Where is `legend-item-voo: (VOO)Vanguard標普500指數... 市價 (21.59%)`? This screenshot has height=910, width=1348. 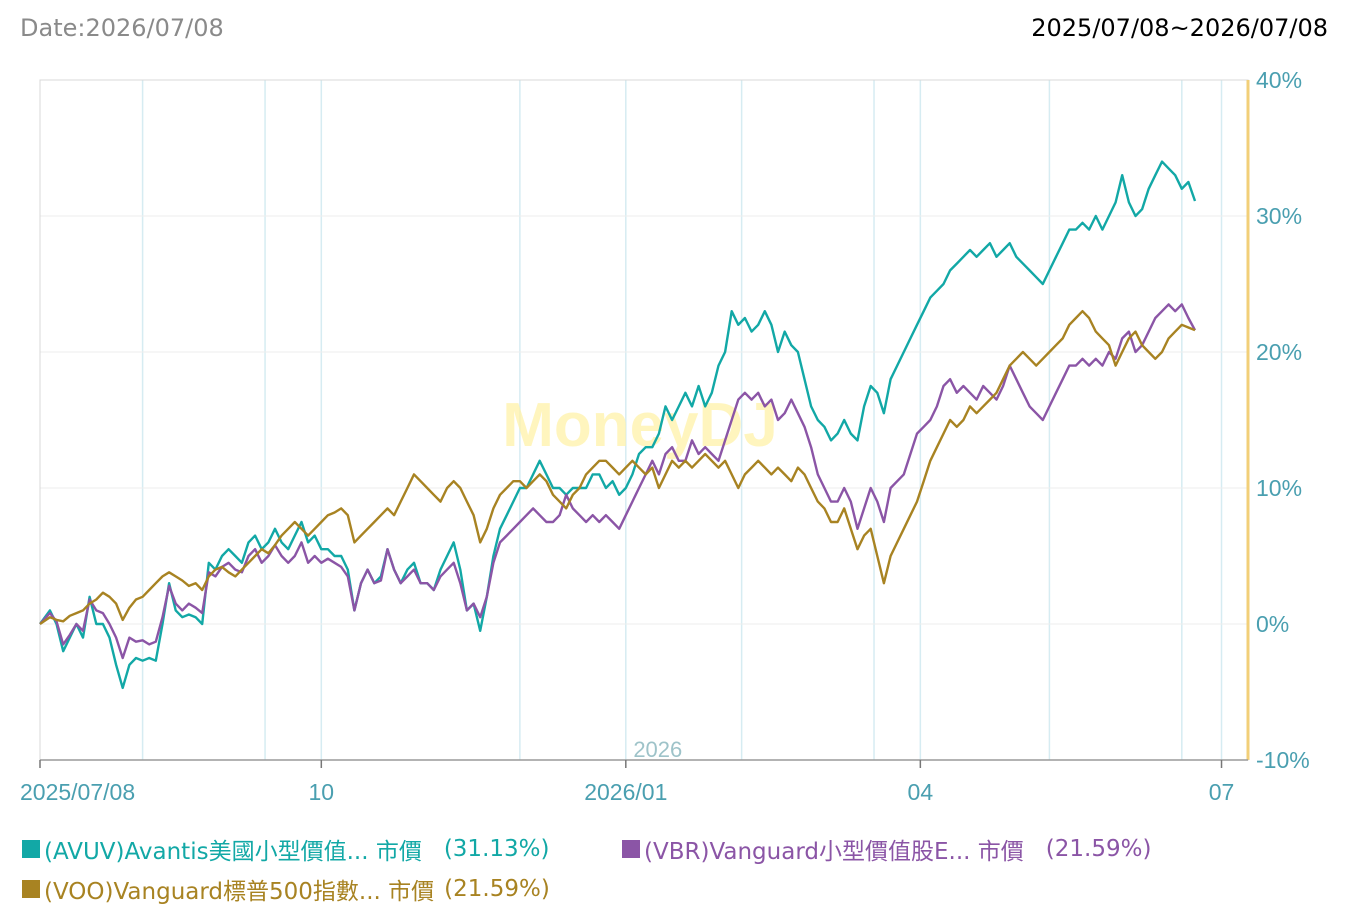
legend-item-voo: (VOO)Vanguard標普500指數... 市價 (21.59%) is located at coordinates (286, 889).